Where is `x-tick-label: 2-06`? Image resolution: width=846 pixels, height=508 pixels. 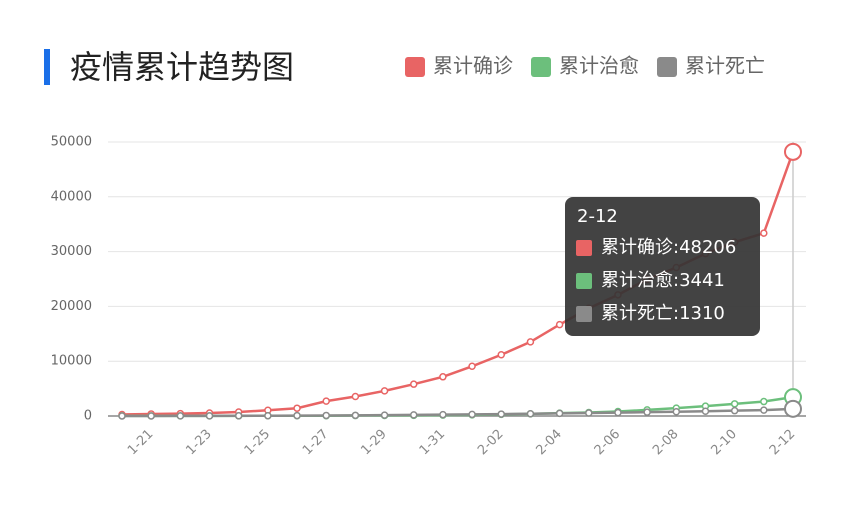 x-tick-label: 2-06 is located at coordinates (607, 442).